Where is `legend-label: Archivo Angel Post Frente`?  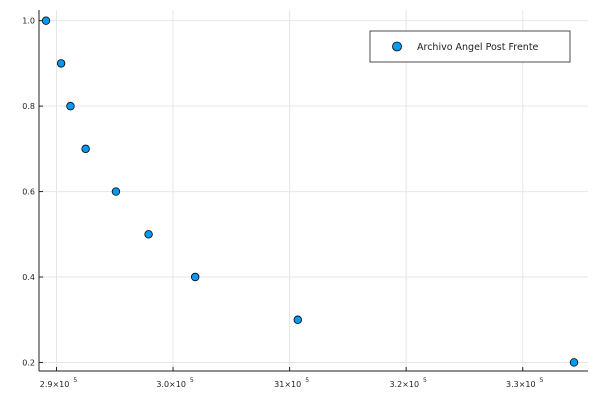
legend-label: Archivo Angel Post Frente is located at coordinates (478, 47).